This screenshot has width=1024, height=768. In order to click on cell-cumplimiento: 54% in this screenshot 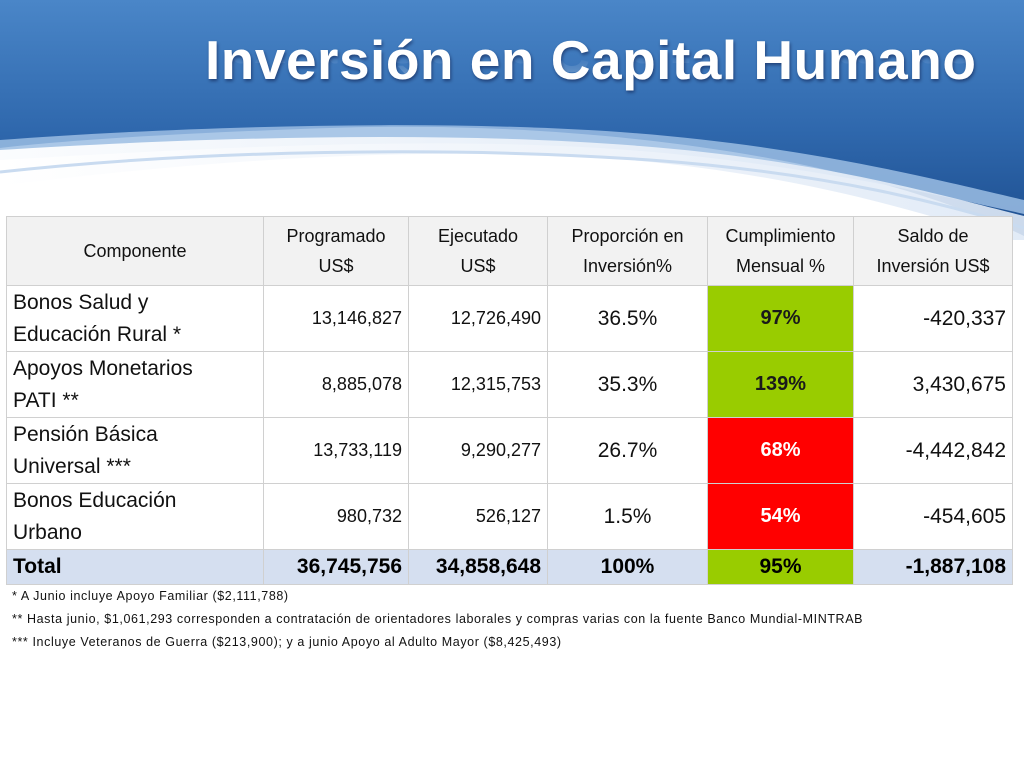, I will do `click(780, 516)`.